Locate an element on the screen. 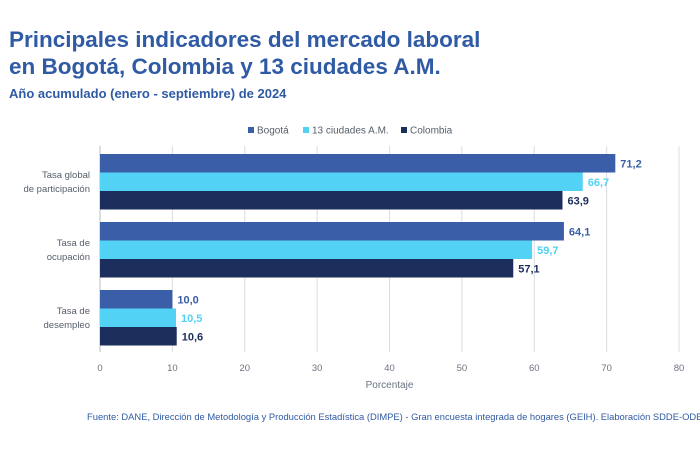  x-tick-label: 0 is located at coordinates (99, 368).